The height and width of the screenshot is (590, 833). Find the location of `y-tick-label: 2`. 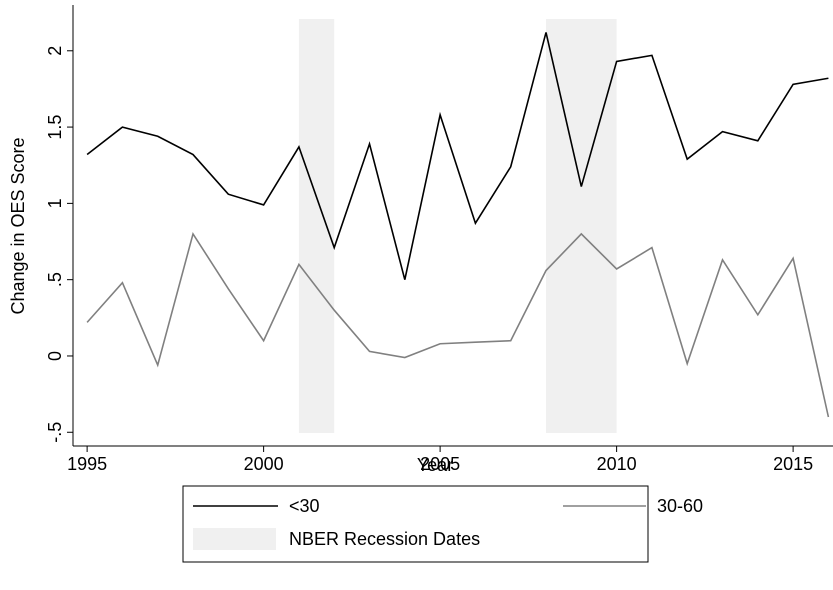

y-tick-label: 2 is located at coordinates (55, 51).